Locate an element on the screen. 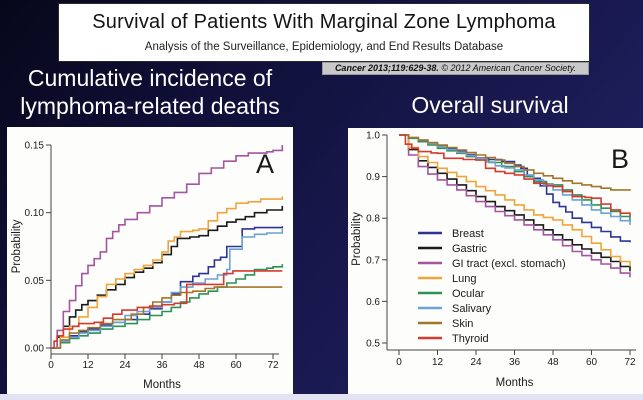 This screenshot has width=643, height=400. left-chart-heading-line2: lymphoma-related deaths is located at coordinates (150, 106).